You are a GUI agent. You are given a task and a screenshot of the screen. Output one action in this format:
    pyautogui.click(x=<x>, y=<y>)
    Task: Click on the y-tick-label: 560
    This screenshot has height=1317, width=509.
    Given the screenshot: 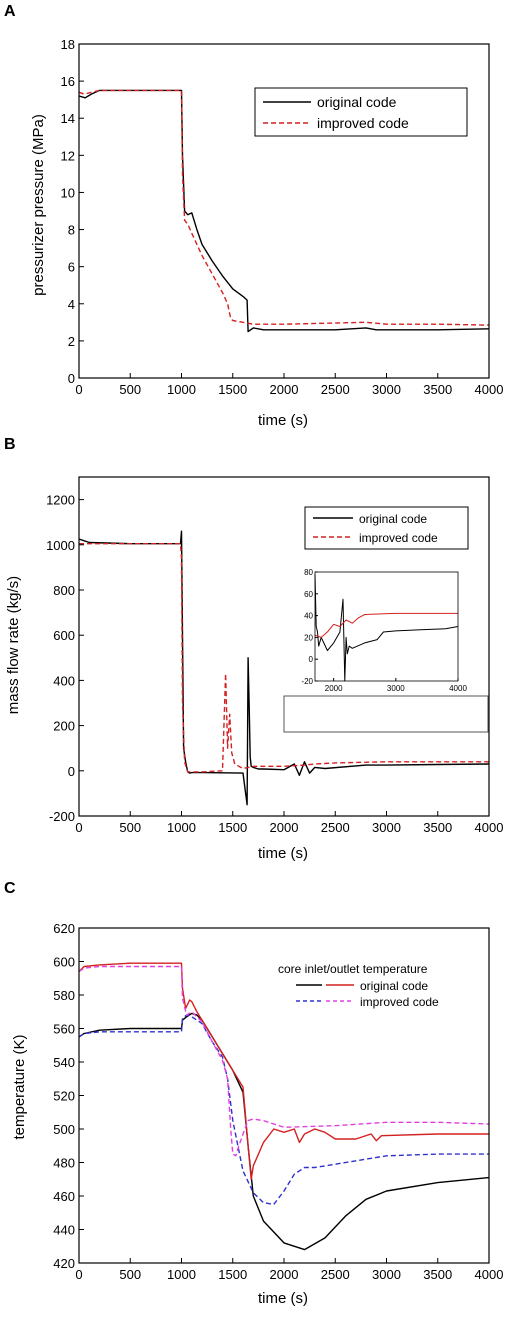 What is the action you would take?
    pyautogui.click(x=64, y=1029)
    